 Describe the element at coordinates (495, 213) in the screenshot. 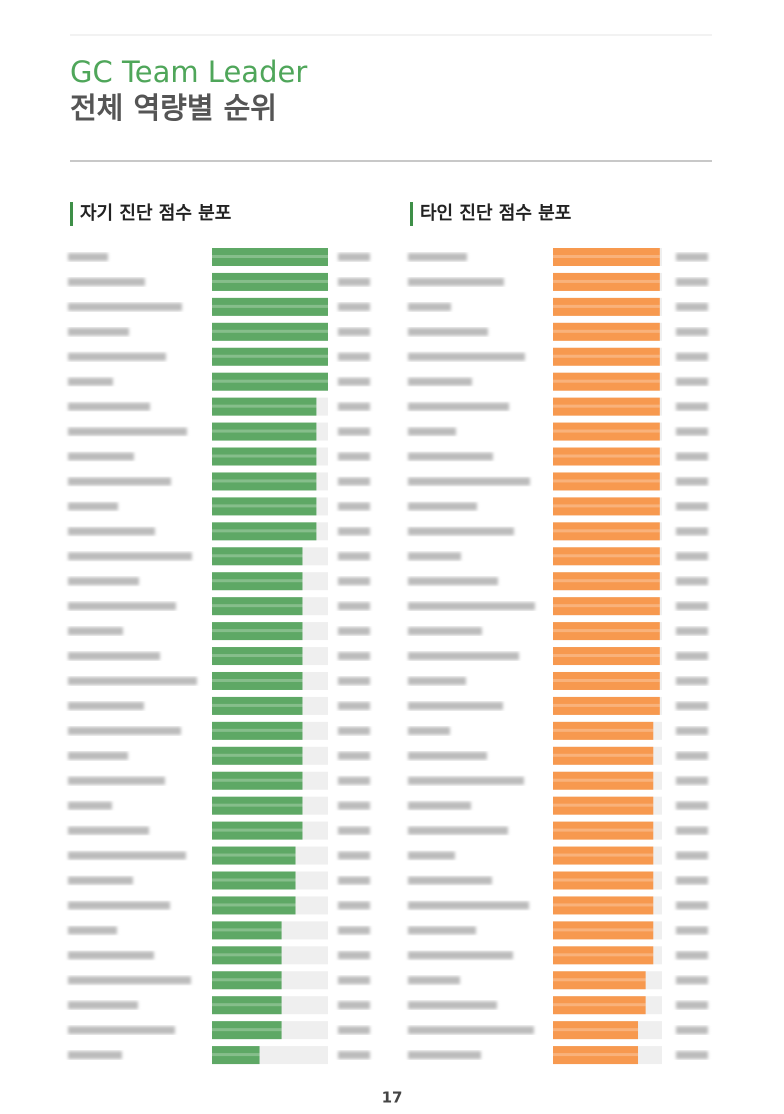

I see `chart-title: 타인 진단 점수 분포` at that location.